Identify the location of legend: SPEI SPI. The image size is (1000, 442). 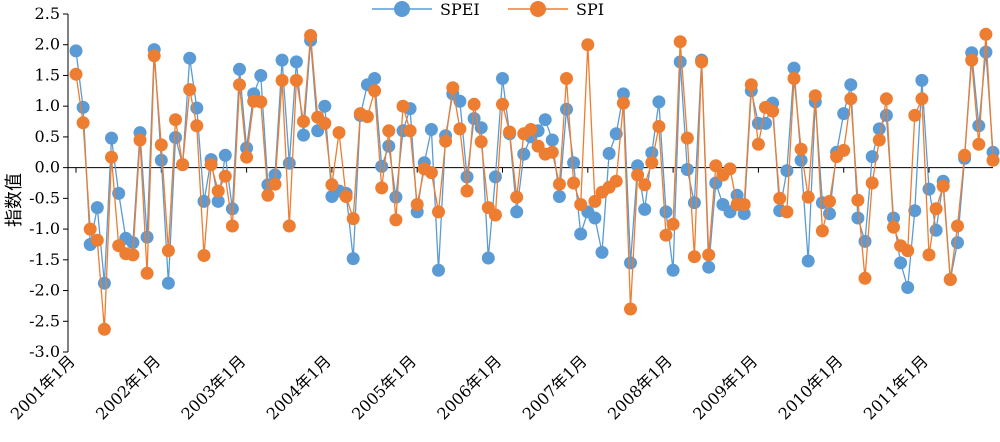
(488, 9).